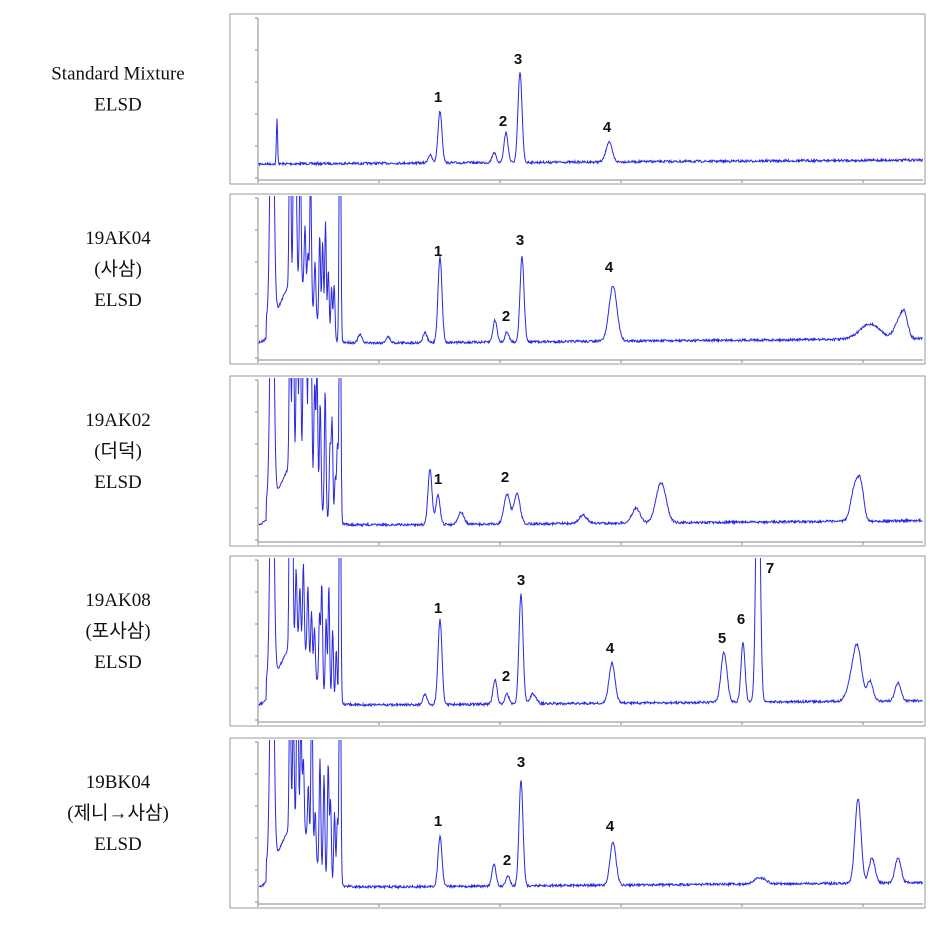 This screenshot has width=946, height=926. What do you see at coordinates (770, 568) in the screenshot?
I see `peak-label: 7` at bounding box center [770, 568].